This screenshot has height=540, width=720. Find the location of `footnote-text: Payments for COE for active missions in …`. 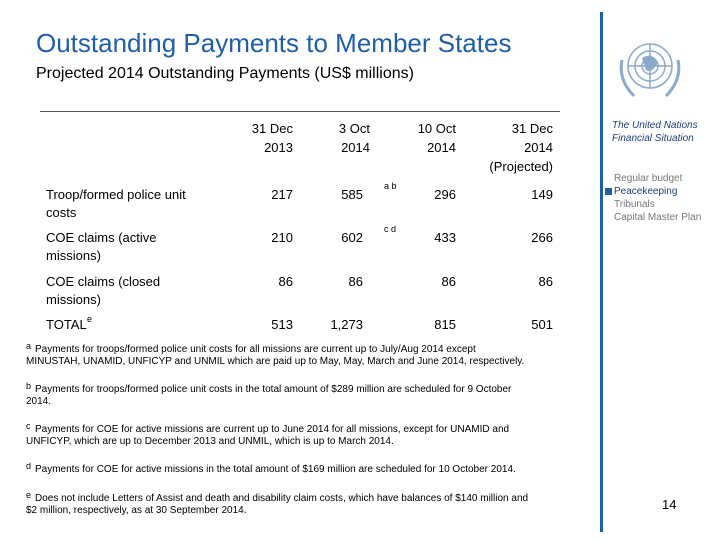

footnote-text: Payments for COE for active missions in … is located at coordinates (275, 469).